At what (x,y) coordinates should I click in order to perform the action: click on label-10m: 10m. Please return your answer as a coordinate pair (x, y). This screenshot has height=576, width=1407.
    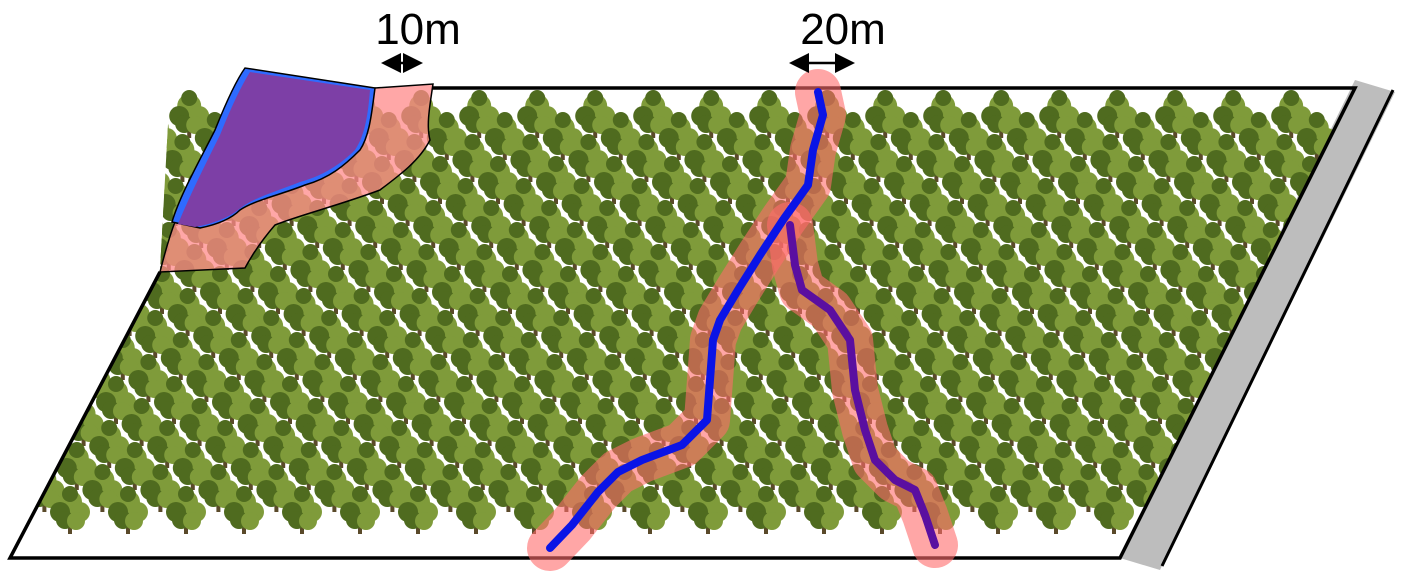
    Looking at the image, I should click on (418, 29).